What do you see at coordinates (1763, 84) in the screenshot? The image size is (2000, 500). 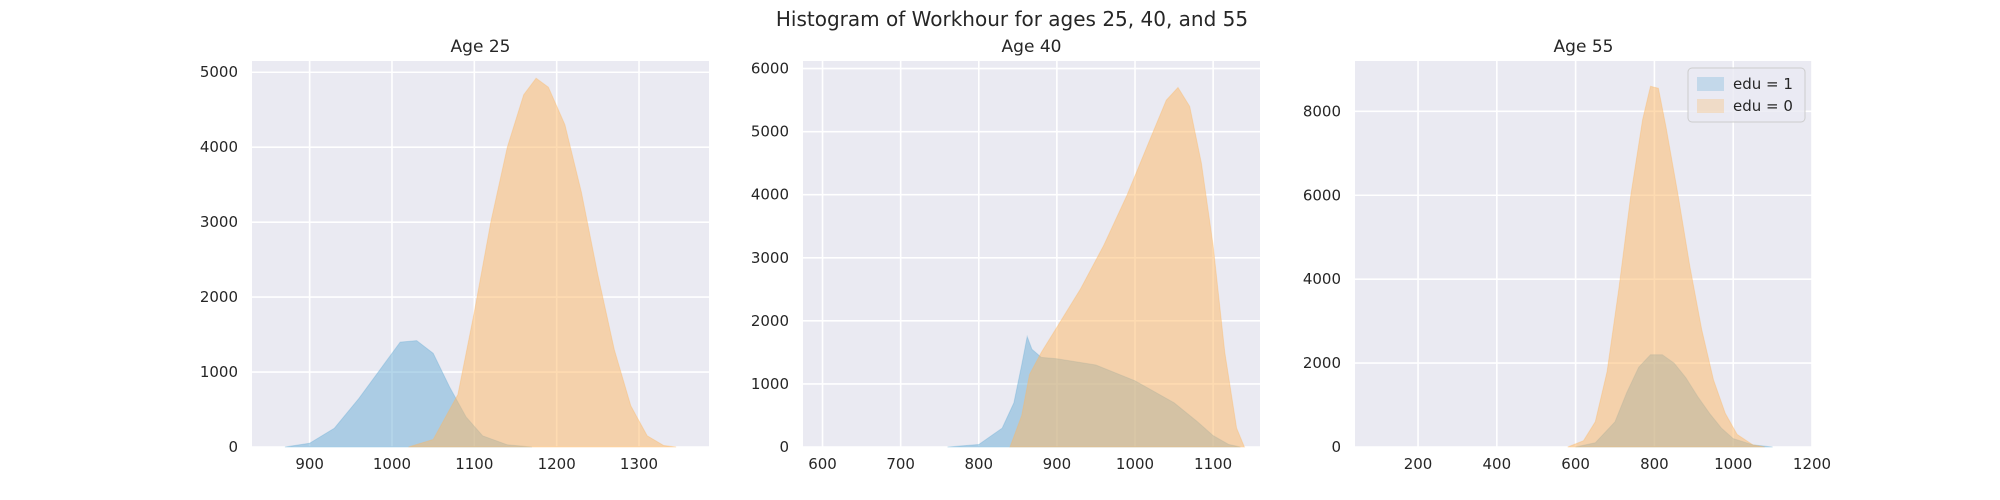 I see `legend-label: edu = 1` at bounding box center [1763, 84].